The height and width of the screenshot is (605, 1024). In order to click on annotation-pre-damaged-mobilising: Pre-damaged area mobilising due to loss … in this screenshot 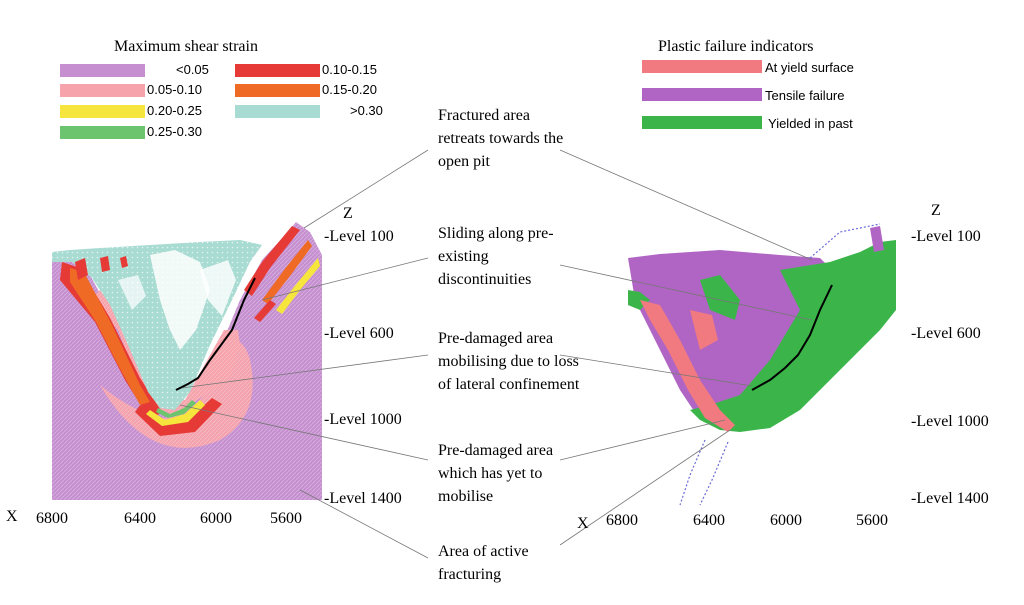, I will do `click(509, 361)`.